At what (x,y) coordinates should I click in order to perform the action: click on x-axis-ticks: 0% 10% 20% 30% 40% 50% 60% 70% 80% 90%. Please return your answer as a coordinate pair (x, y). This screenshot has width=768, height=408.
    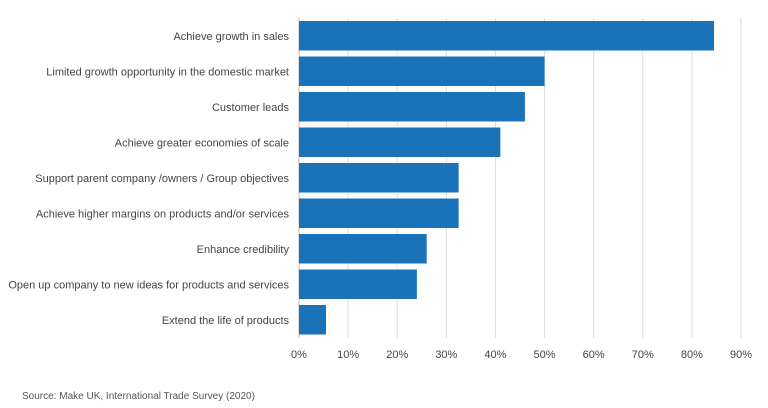
    Looking at the image, I should click on (521, 355).